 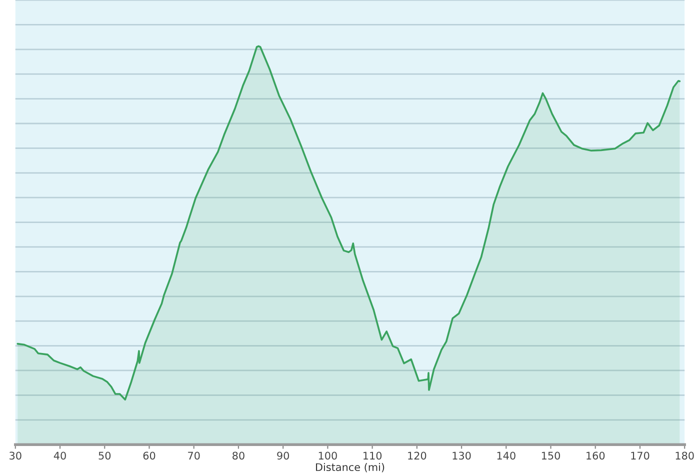 What do you see at coordinates (461, 456) in the screenshot?
I see `x-tick-label: 130` at bounding box center [461, 456].